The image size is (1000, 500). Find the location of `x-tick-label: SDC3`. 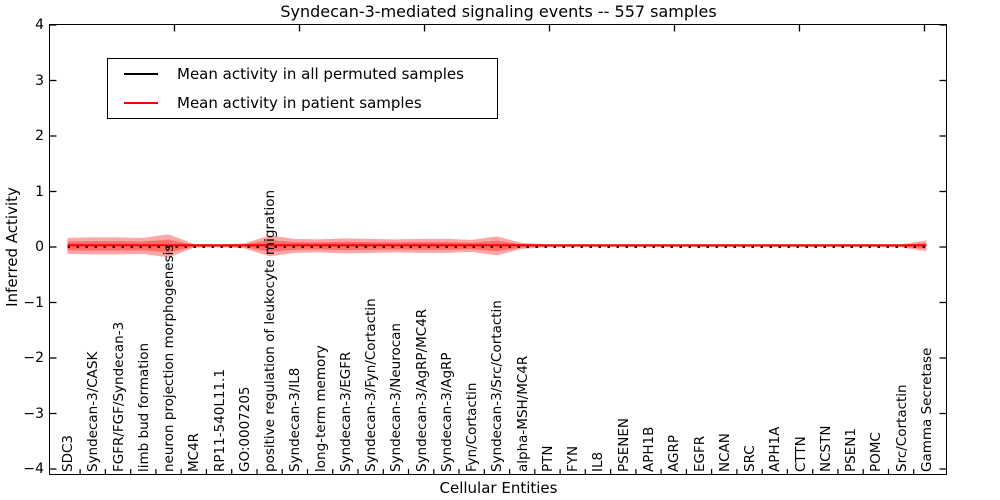

x-tick-label: SDC3 is located at coordinates (68, 453).